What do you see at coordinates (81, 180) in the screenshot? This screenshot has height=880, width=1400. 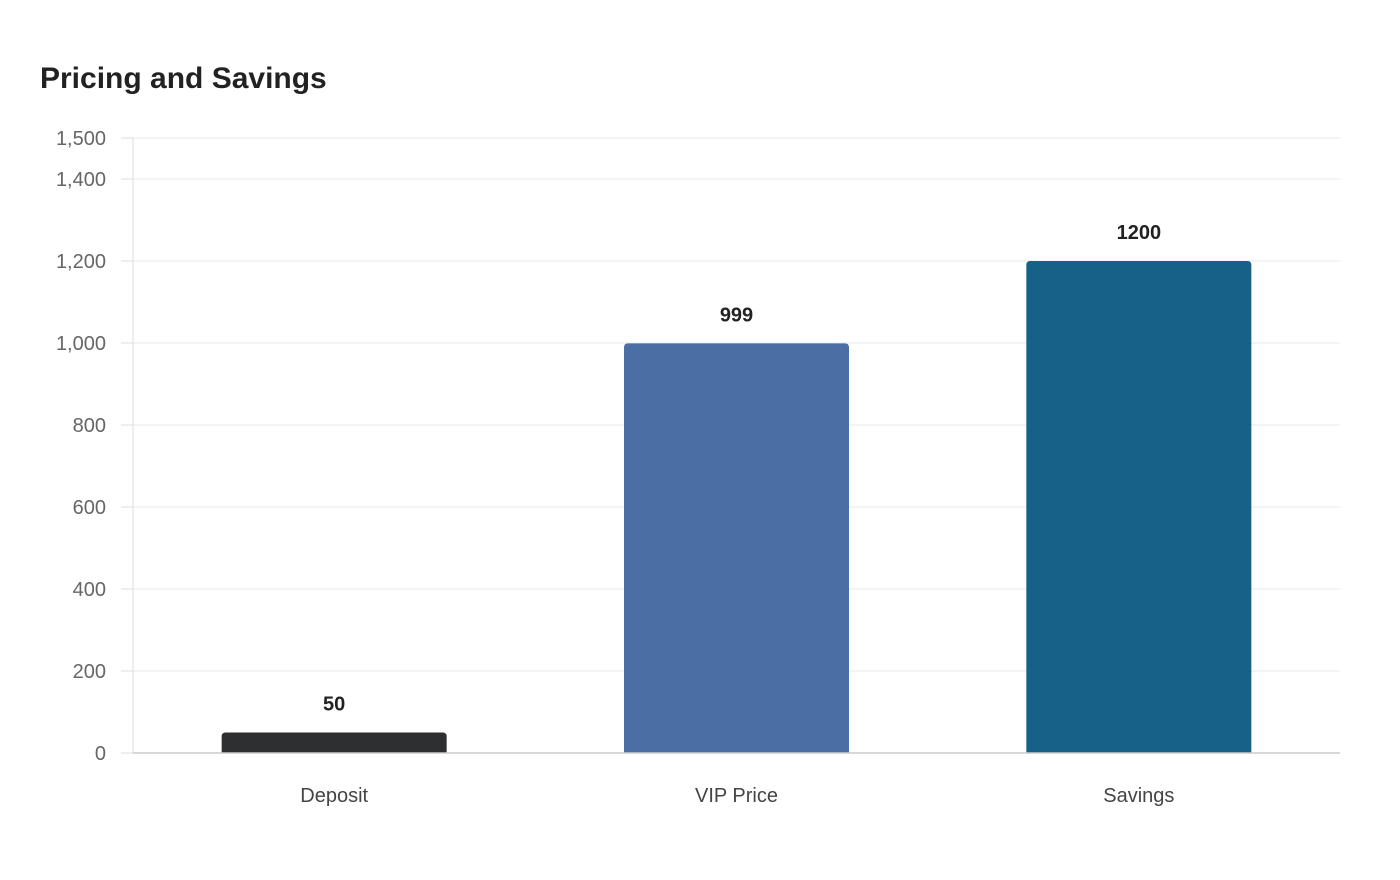 I see `y-tick-label: 1,400` at bounding box center [81, 180].